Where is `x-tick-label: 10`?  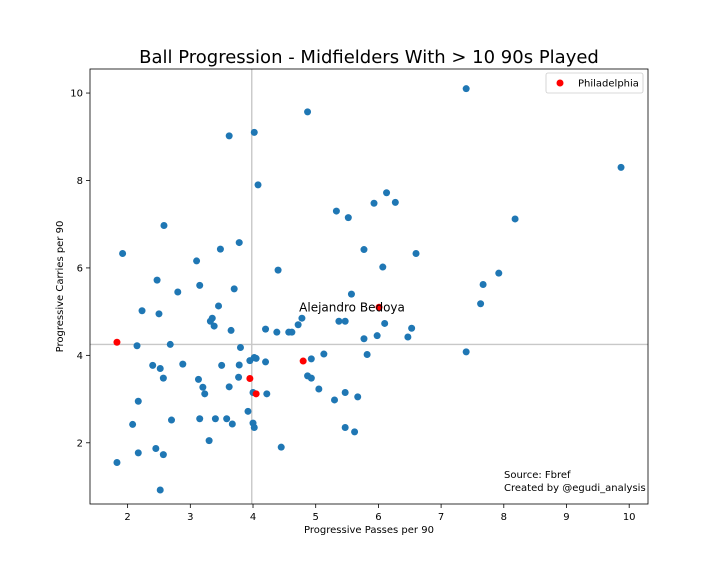
x-tick-label: 10 is located at coordinates (629, 517).